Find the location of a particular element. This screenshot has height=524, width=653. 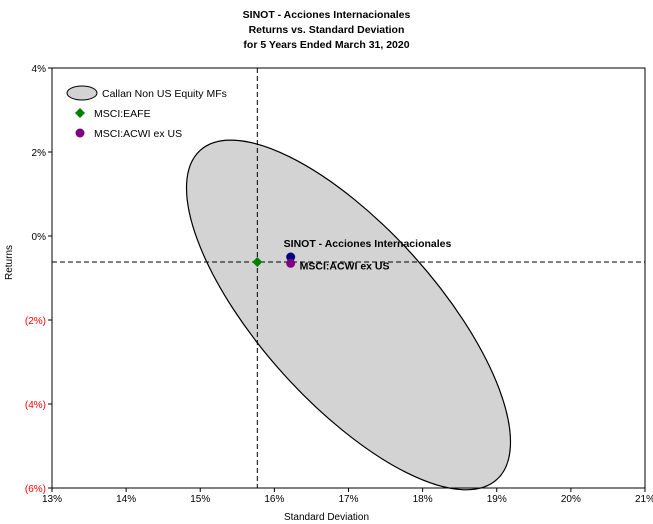

x-axis-label: Standard Deviation is located at coordinates (326, 517).